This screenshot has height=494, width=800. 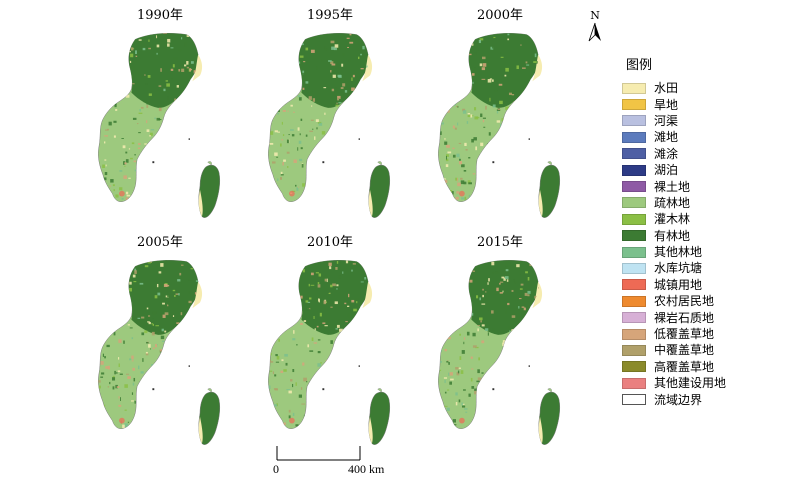 I want to click on legend-item: 高覆盖草地, so click(x=707, y=367).